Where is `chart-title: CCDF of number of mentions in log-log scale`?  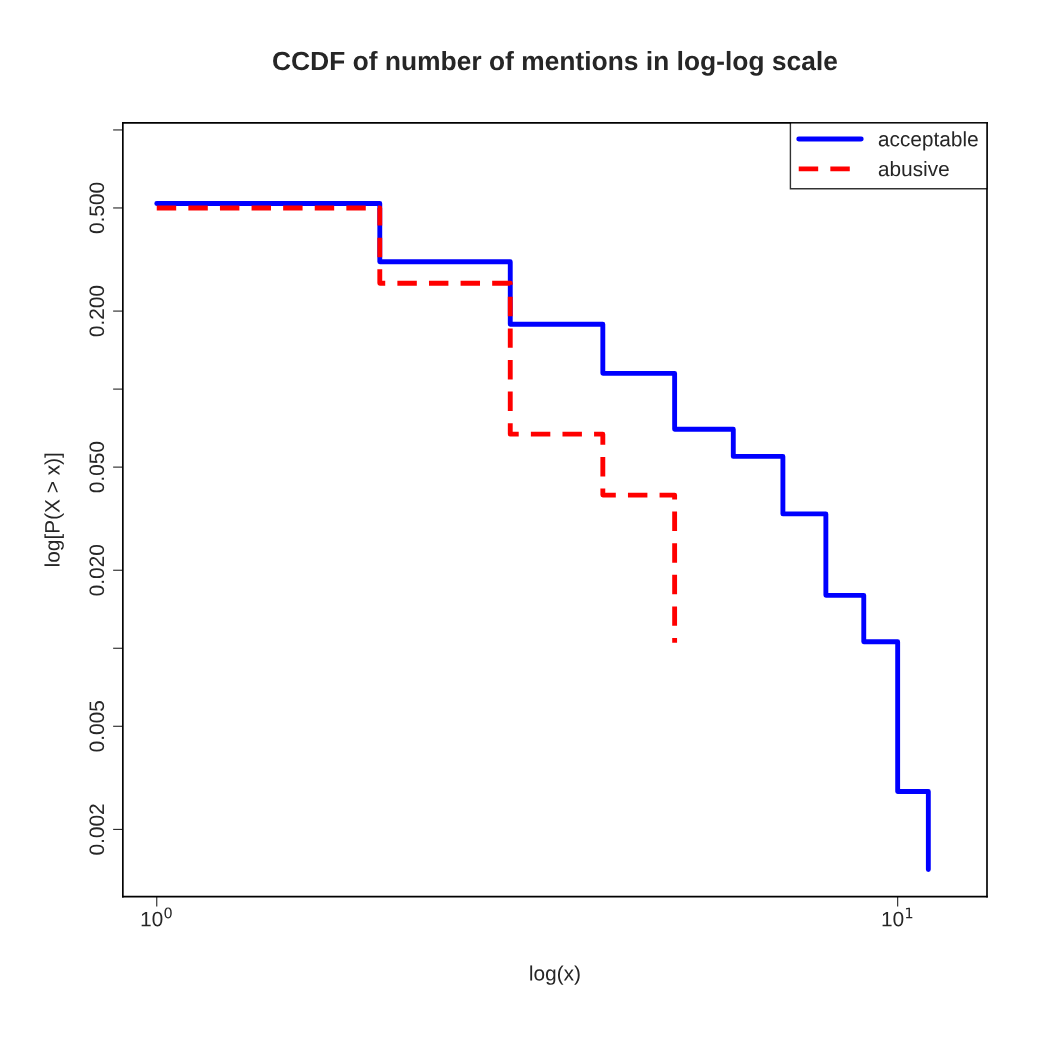 chart-title: CCDF of number of mentions in log-log scale is located at coordinates (555, 63).